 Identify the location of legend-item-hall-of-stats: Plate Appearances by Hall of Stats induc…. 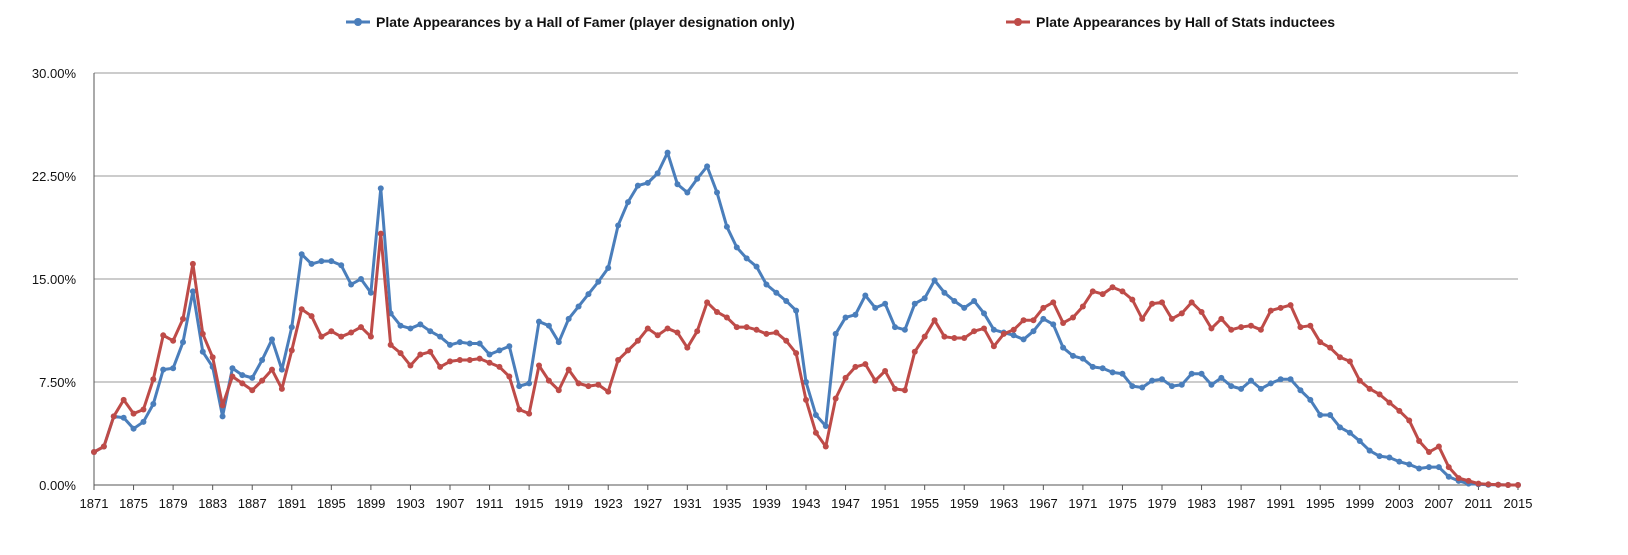
(1170, 22).